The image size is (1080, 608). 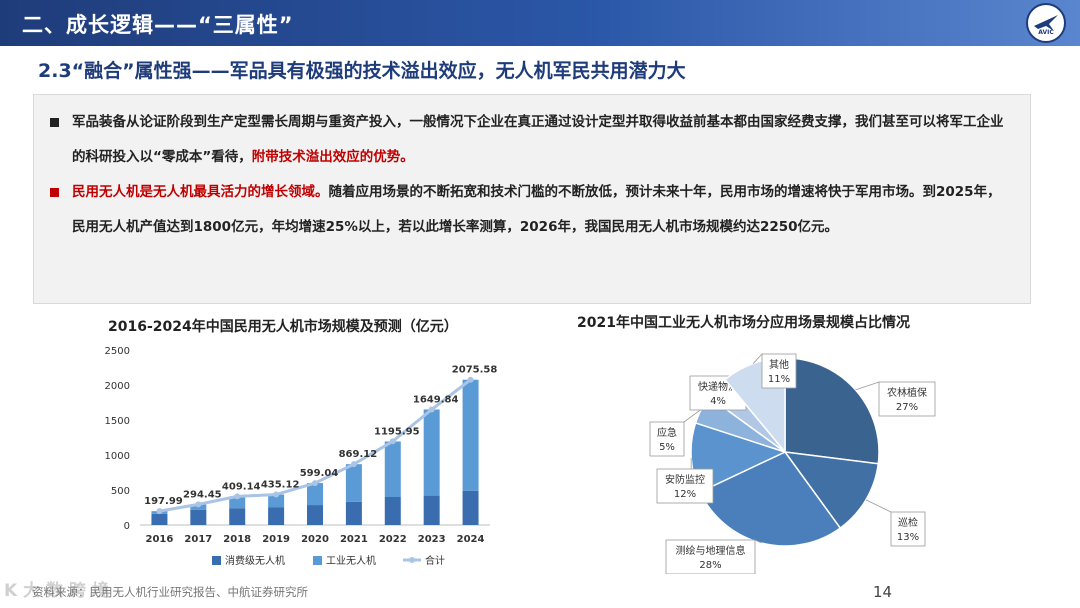 What do you see at coordinates (540, 23) in the screenshot?
I see `header-bar: 二、成长逻辑——“三属性” AVIC` at bounding box center [540, 23].